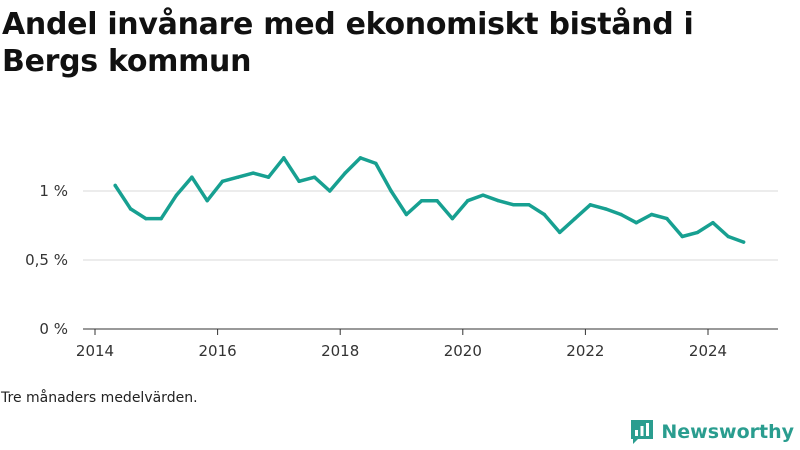  Describe the element at coordinates (463, 351) in the screenshot. I see `x-tick-label: 2020` at that location.